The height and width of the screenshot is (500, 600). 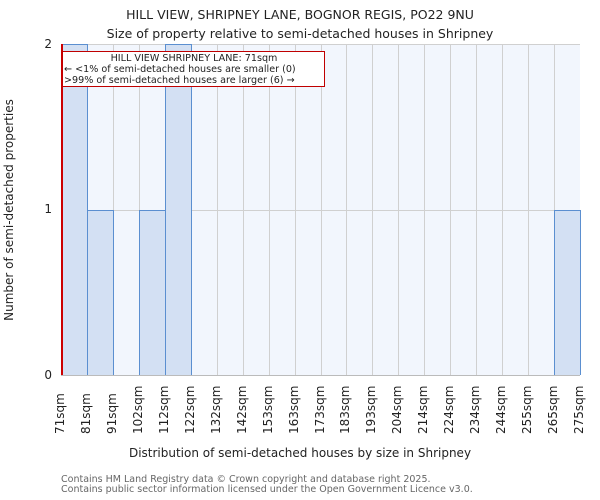 What do you see at coordinates (345, 409) in the screenshot?
I see `x-tick: 183sqm` at bounding box center [345, 409].